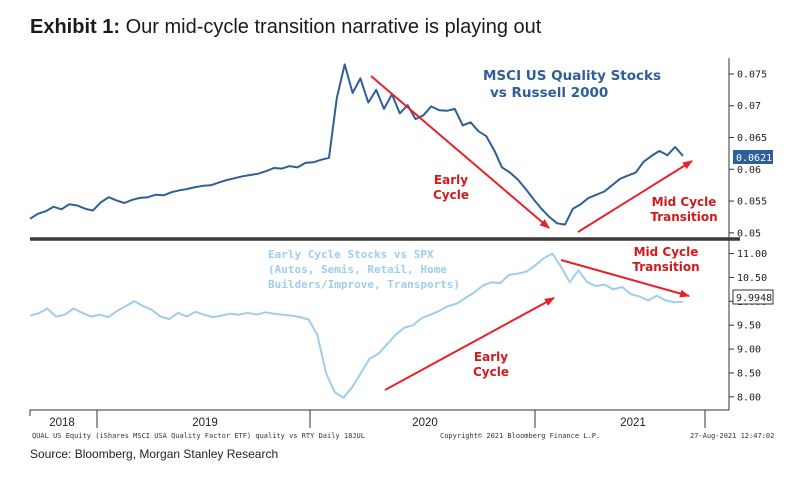 Image resolution: width=792 pixels, height=477 pixels. Describe the element at coordinates (357, 269) in the screenshot. I see `bottom-chart-title-line2: (Autos, Semis, Retail, Home` at that location.